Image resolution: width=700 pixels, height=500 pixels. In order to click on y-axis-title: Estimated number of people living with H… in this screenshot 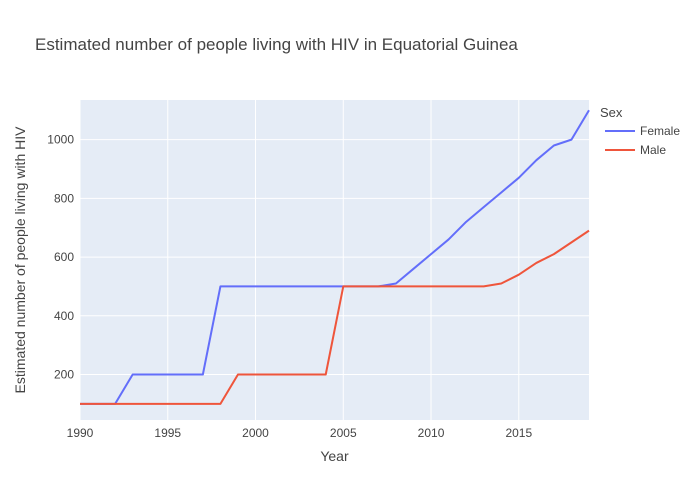, I will do `click(20, 260)`.